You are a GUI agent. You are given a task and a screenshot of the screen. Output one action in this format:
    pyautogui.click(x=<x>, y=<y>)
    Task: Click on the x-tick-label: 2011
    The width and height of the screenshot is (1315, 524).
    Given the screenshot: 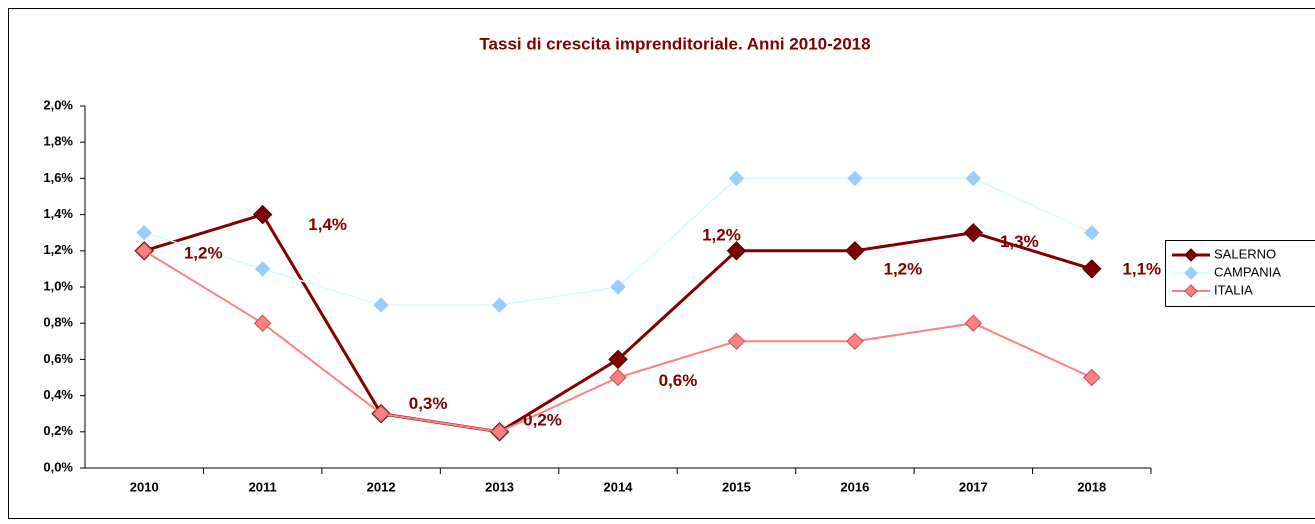 What is the action you would take?
    pyautogui.click(x=263, y=486)
    